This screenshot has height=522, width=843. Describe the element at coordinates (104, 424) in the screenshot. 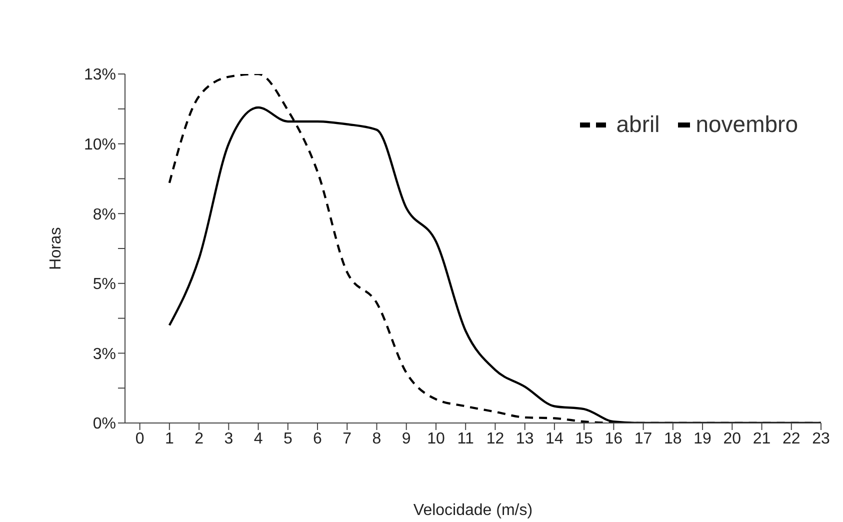

I see `y-tick-label: 0%` at that location.